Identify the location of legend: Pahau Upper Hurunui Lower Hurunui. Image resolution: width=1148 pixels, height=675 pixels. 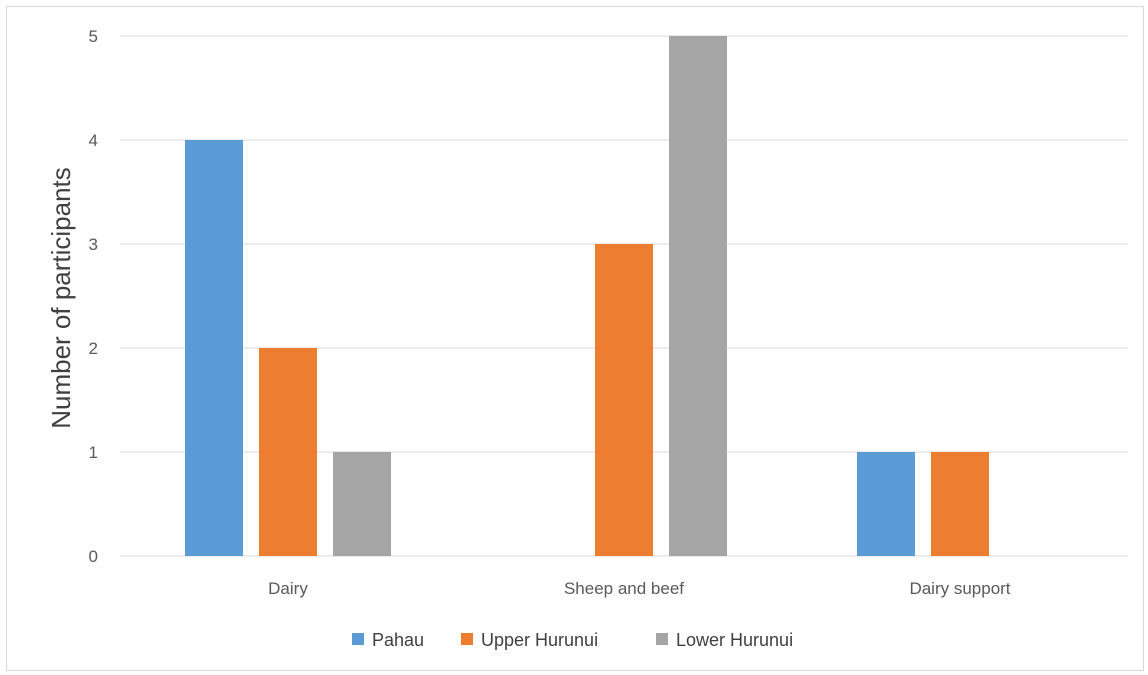
(572, 640).